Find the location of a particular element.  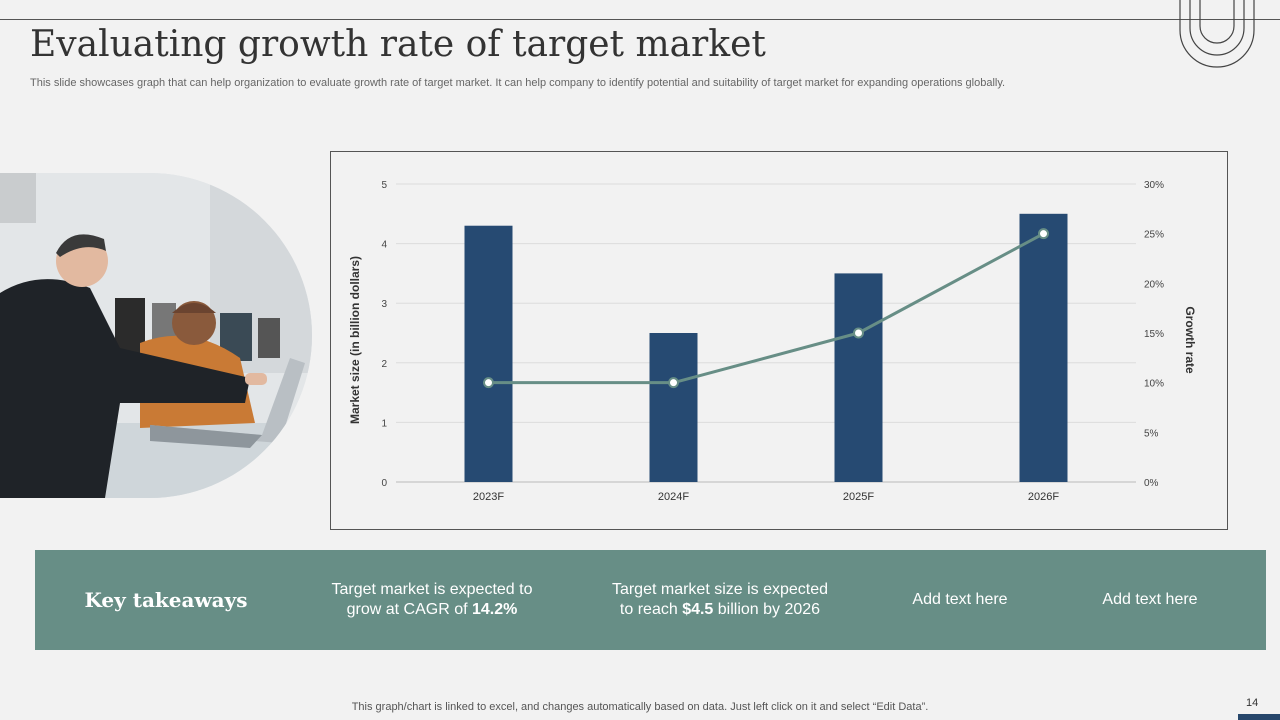

page-title: Evaluating growth rate of target market is located at coordinates (398, 44).